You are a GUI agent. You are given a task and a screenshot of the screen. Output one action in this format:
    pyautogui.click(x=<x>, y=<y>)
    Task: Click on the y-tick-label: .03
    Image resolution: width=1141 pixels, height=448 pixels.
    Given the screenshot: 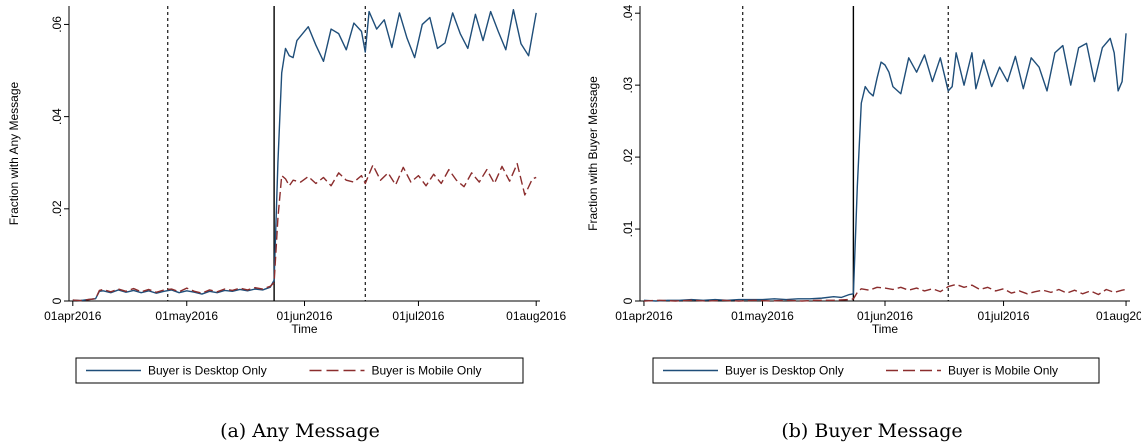 What is the action you would take?
    pyautogui.click(x=628, y=84)
    